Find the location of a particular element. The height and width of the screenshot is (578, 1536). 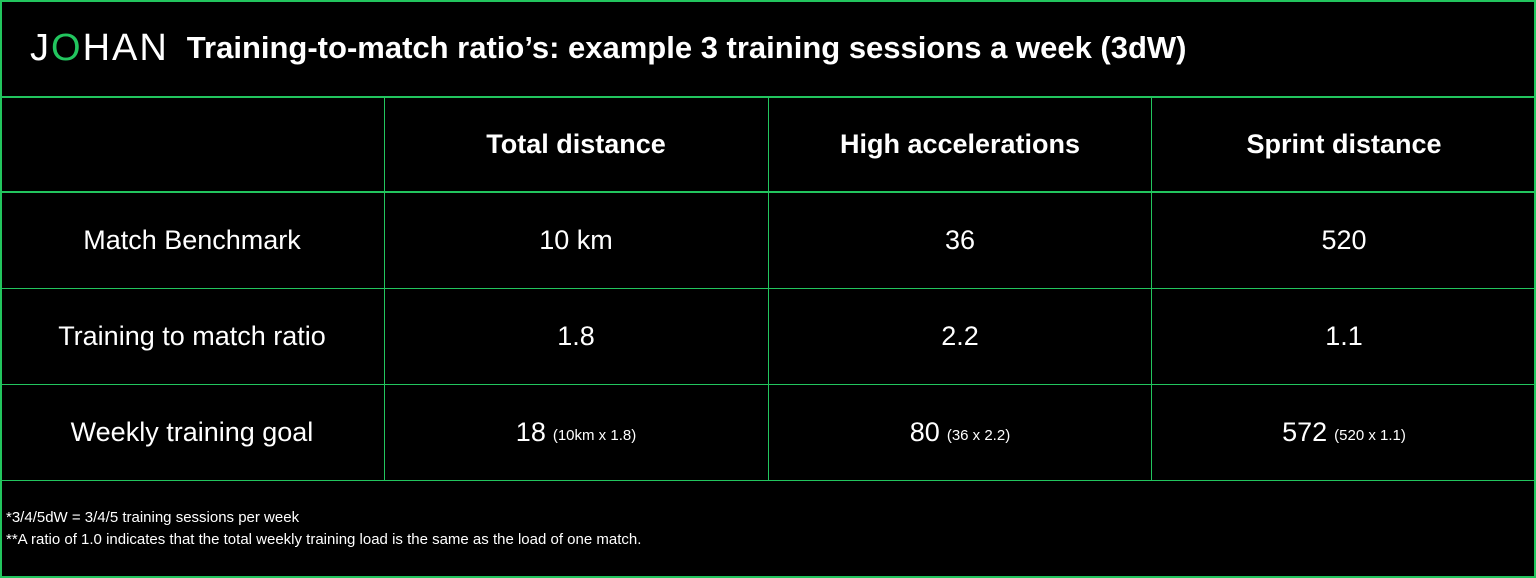

cell: 1.8 is located at coordinates (576, 336).